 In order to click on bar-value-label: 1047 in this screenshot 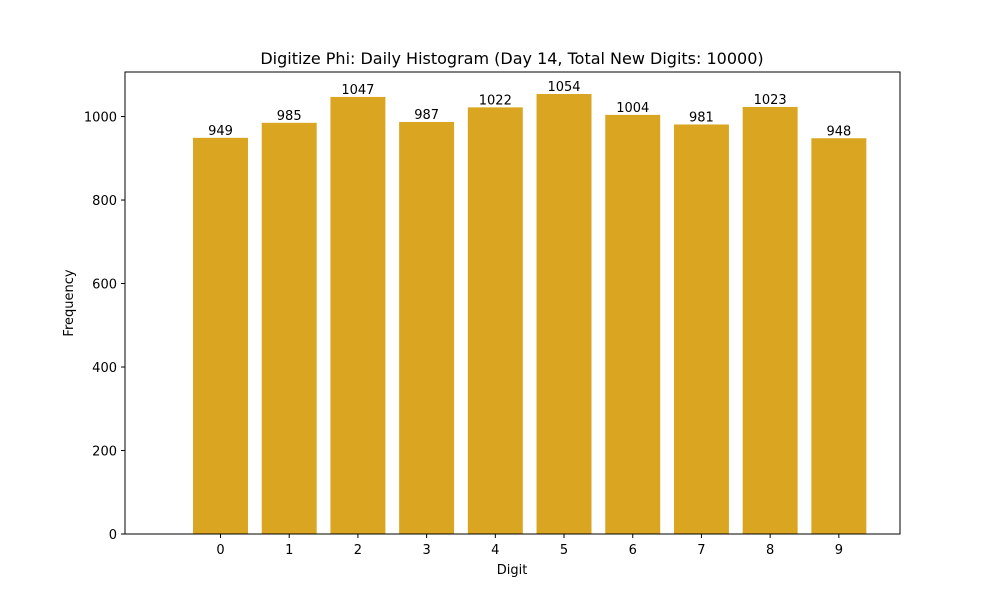, I will do `click(357, 90)`.